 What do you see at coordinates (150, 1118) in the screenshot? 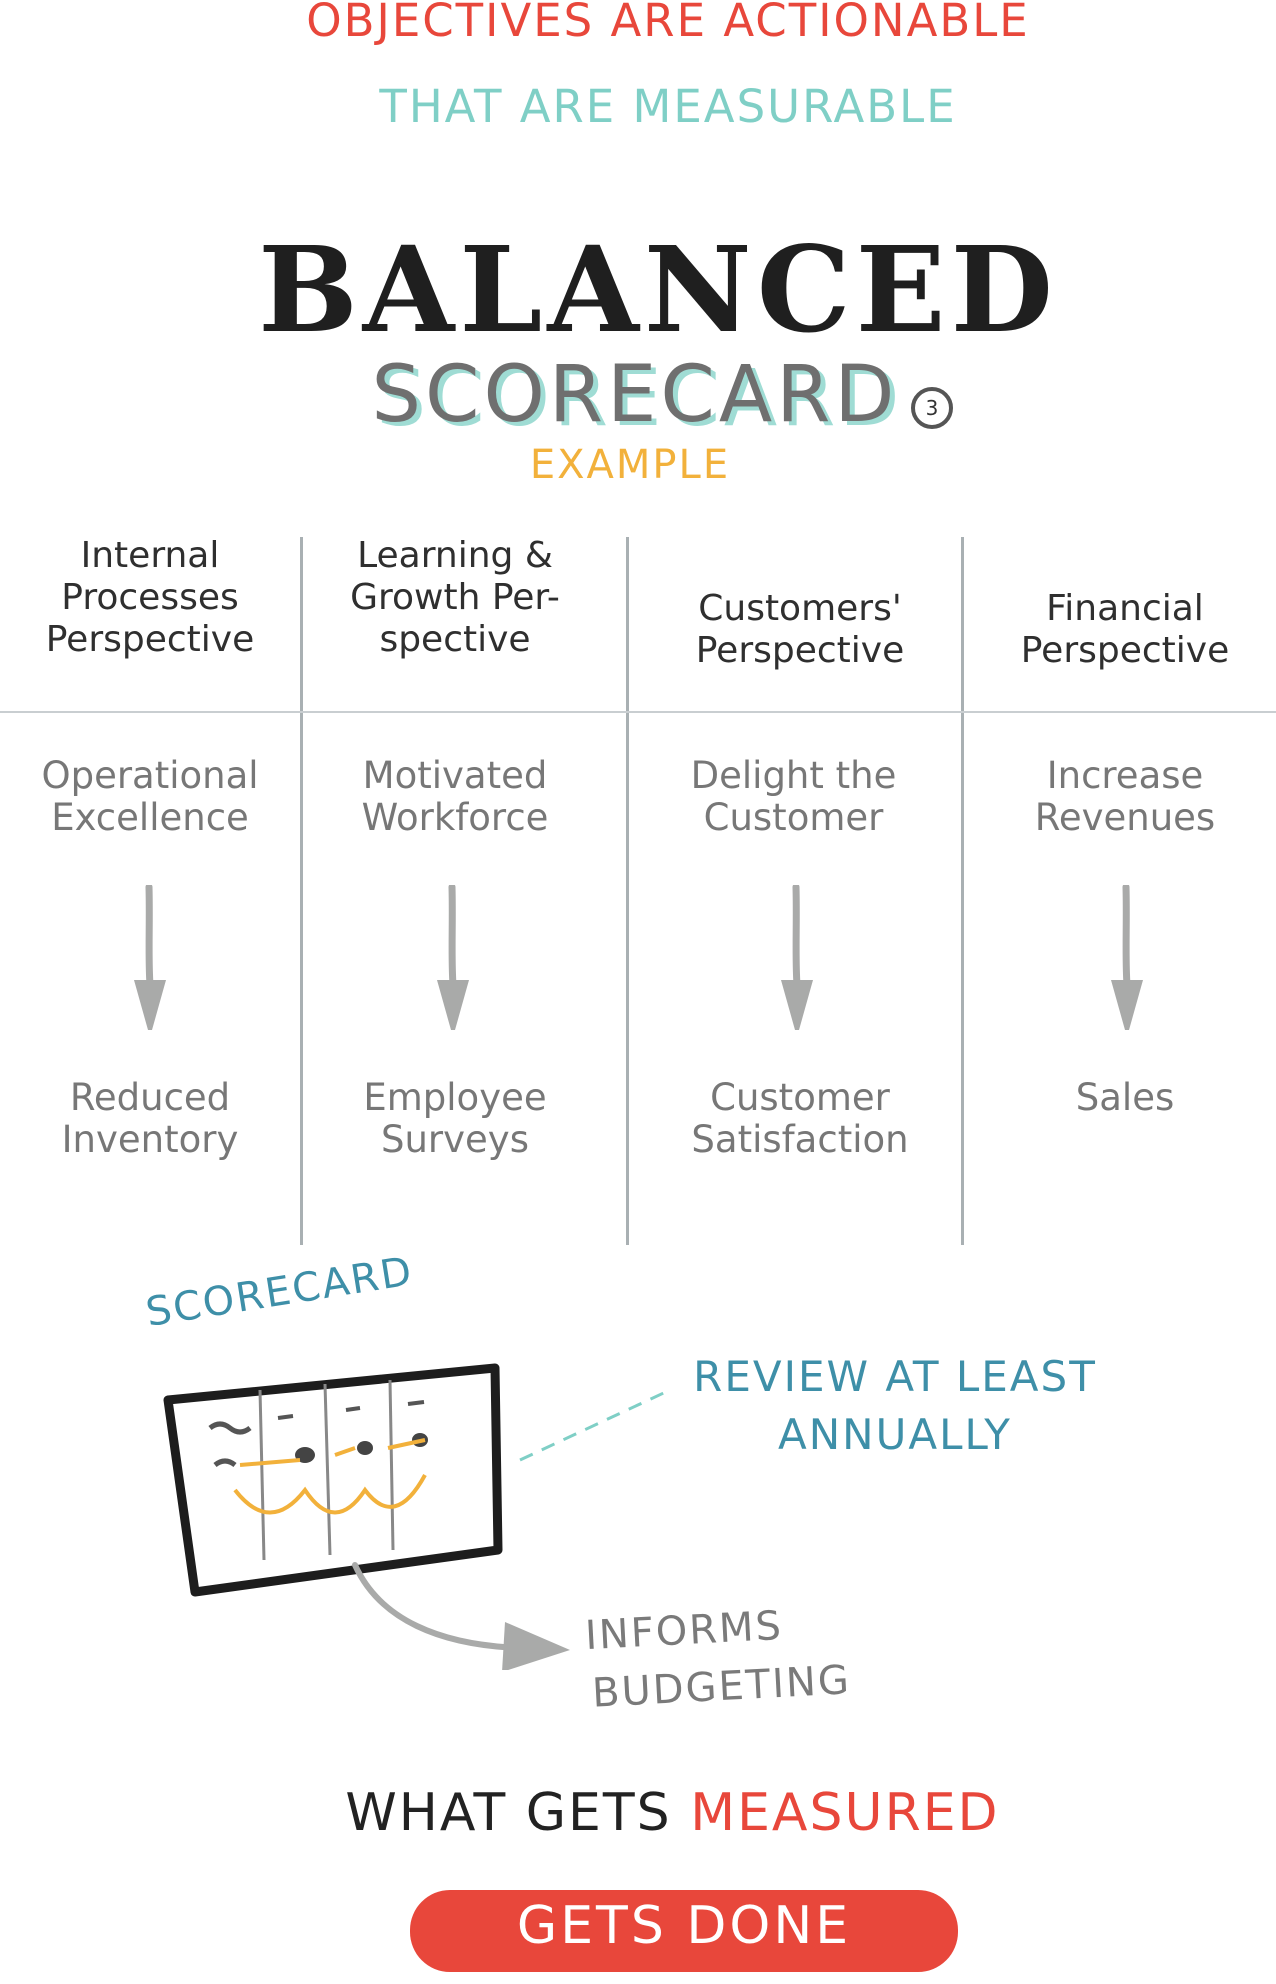
I see `measure-reduced-inventory: Reduced Inventory` at bounding box center [150, 1118].